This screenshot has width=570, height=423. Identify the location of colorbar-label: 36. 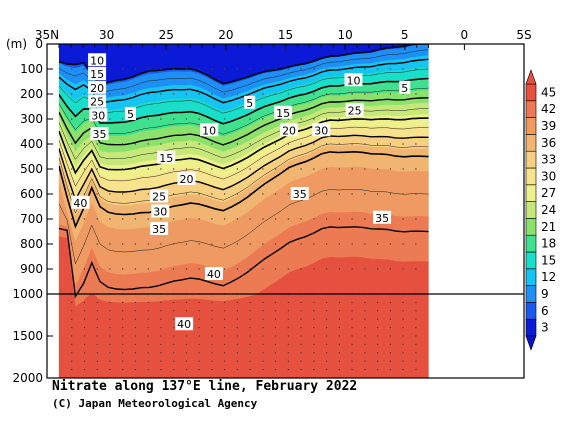
(548, 143).